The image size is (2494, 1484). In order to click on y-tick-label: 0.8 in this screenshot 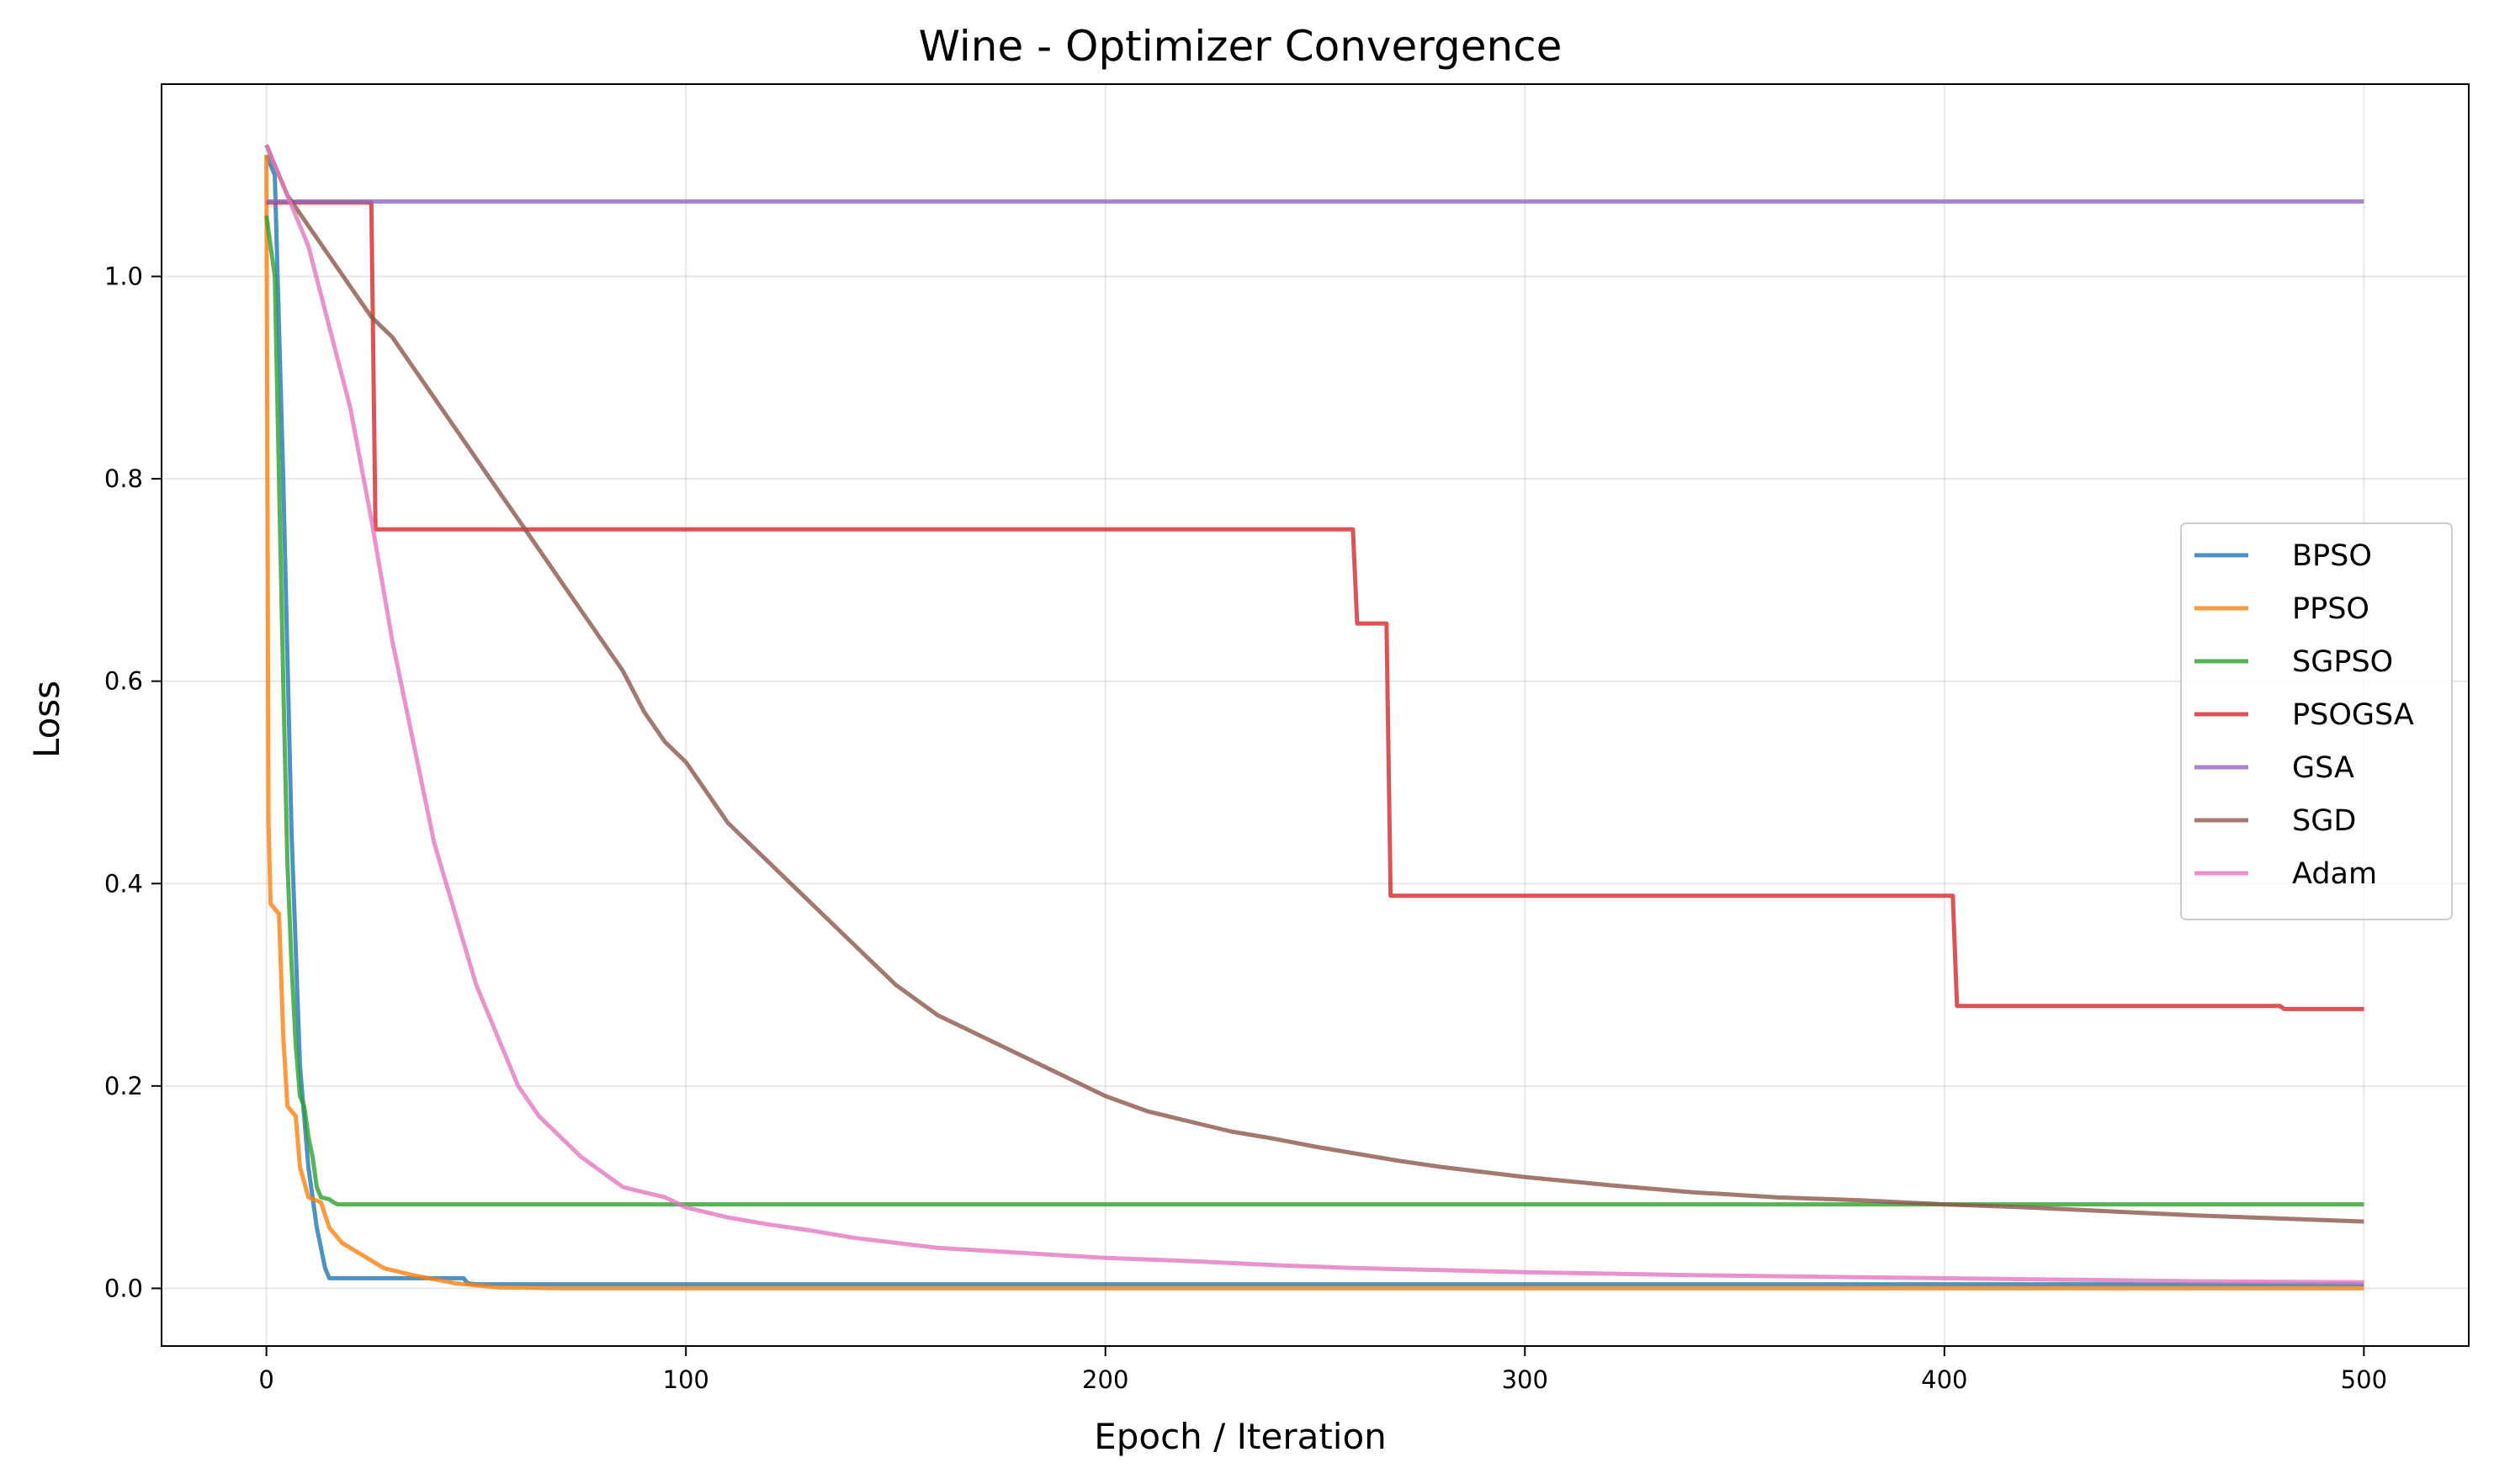, I will do `click(123, 478)`.